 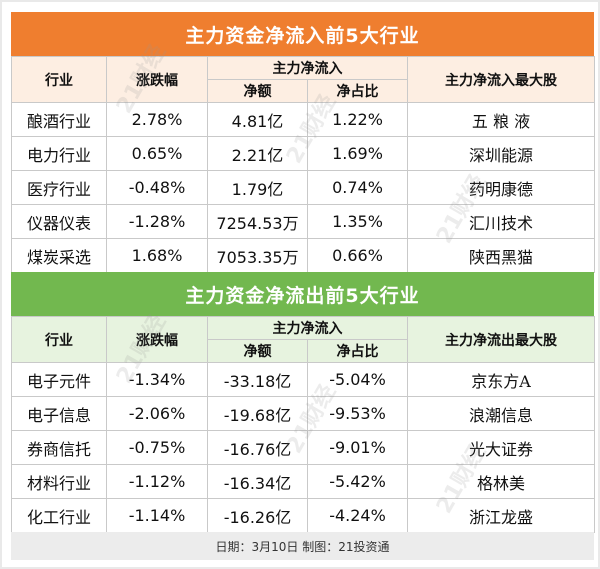 I want to click on sector-cell: 煤炭采选, so click(x=59, y=255).